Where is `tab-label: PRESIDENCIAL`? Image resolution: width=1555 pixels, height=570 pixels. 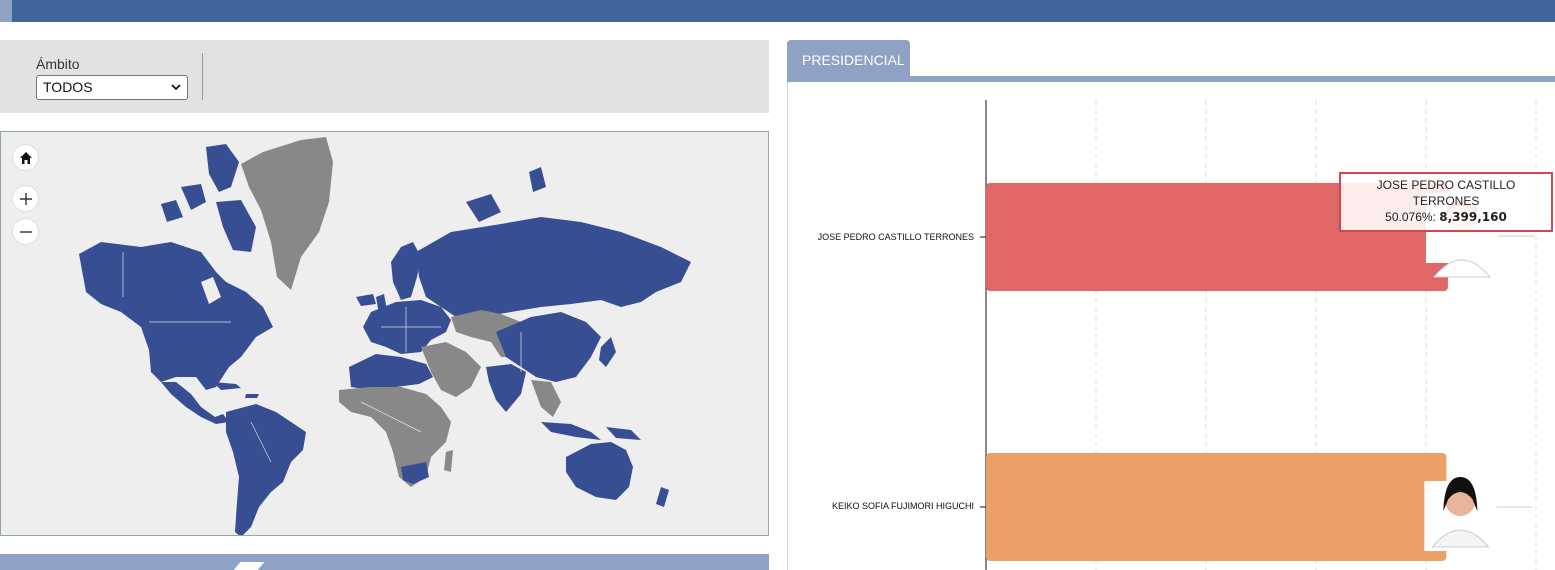
tab-label: PRESIDENCIAL is located at coordinates (853, 60).